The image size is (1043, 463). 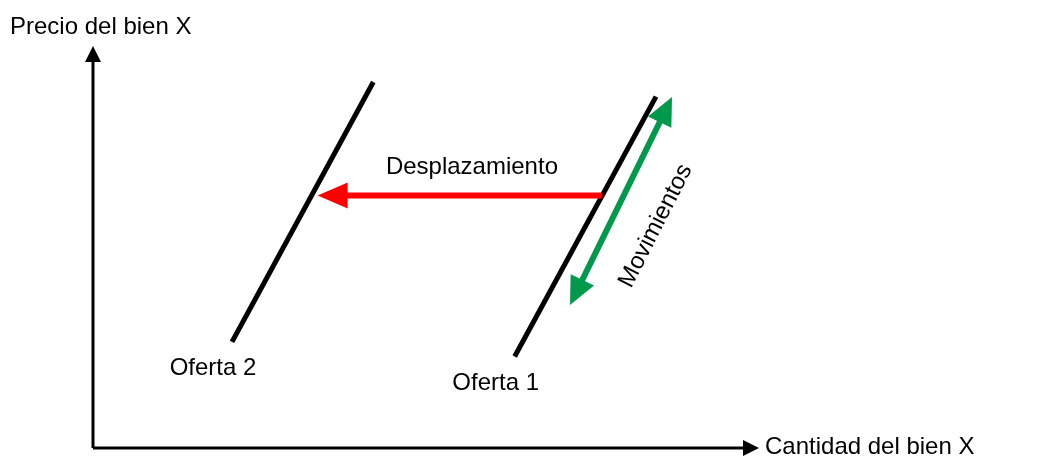 What do you see at coordinates (471, 165) in the screenshot?
I see `annotation: Desplazamiento` at bounding box center [471, 165].